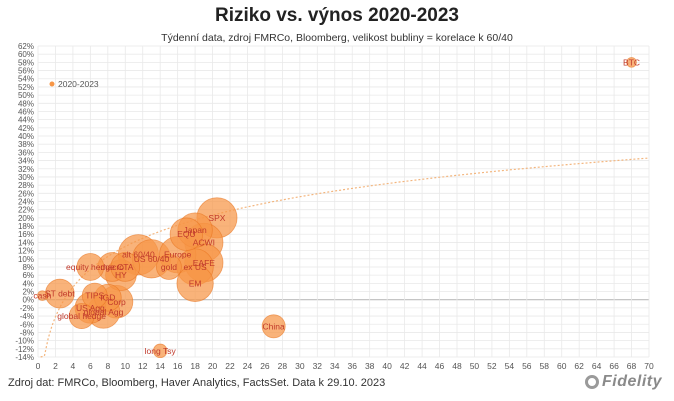 This screenshot has width=674, height=401. Describe the element at coordinates (265, 365) in the screenshot. I see `x-tick-label: 26` at that location.